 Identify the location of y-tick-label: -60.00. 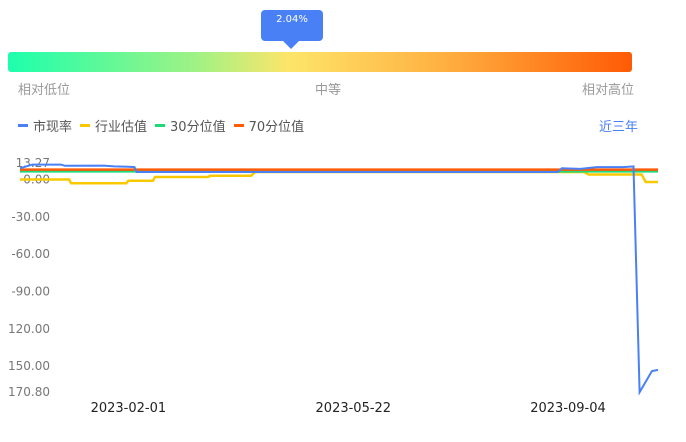
(30, 254).